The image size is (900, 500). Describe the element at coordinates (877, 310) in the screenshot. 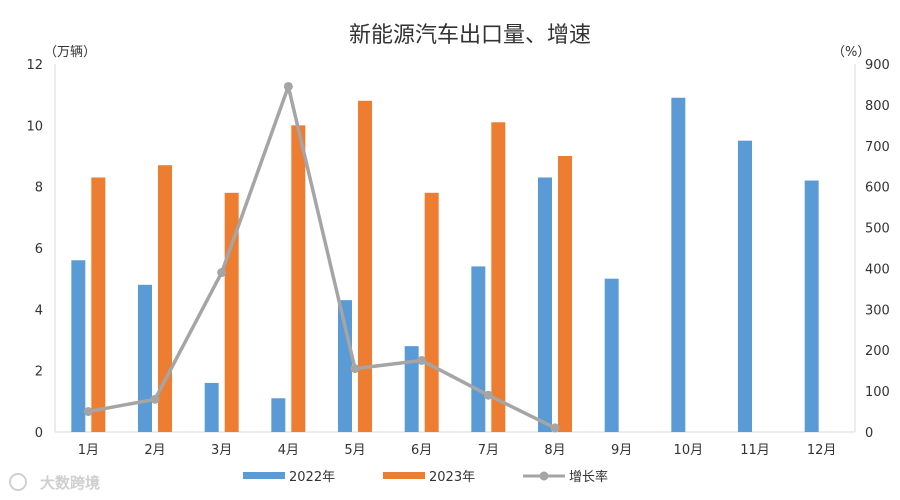

I see `right-tick-label: 300` at that location.